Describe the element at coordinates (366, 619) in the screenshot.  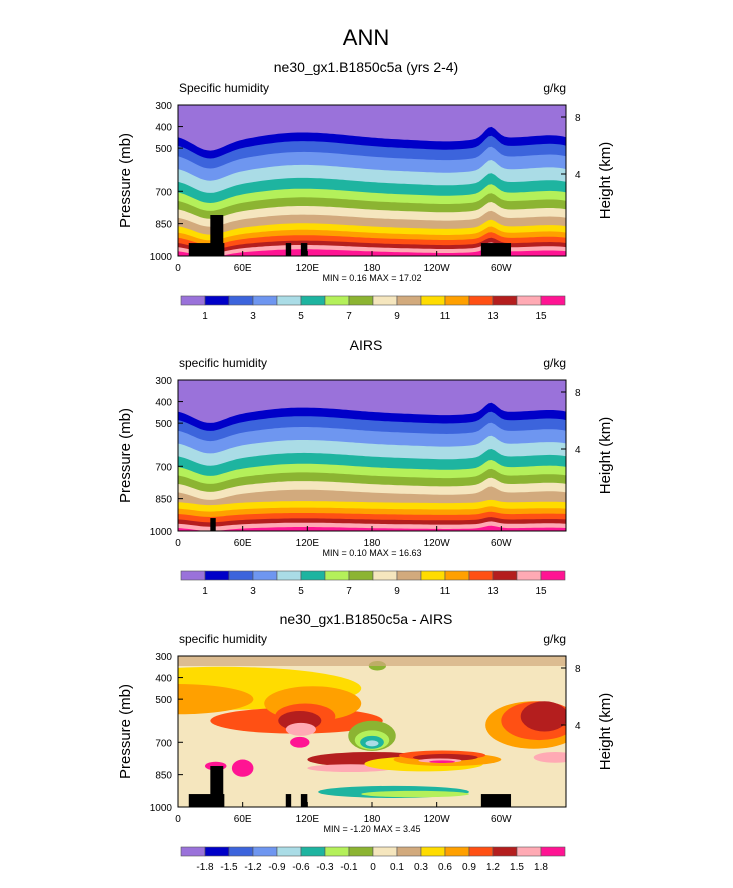
I see `panel-title: ne30_gx1.B1850c5a - AIRS` at that location.